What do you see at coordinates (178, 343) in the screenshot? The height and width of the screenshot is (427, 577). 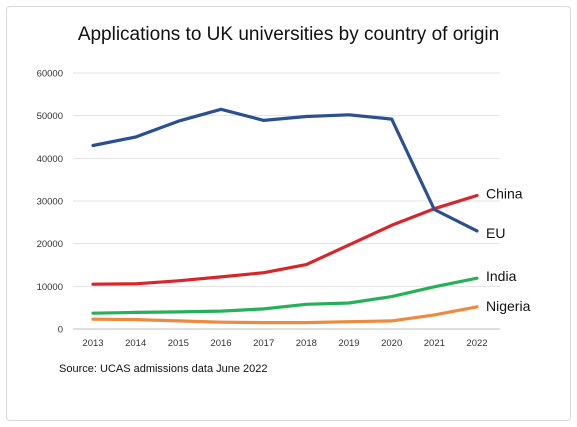 I see `x-tick-label: 2015` at bounding box center [178, 343].